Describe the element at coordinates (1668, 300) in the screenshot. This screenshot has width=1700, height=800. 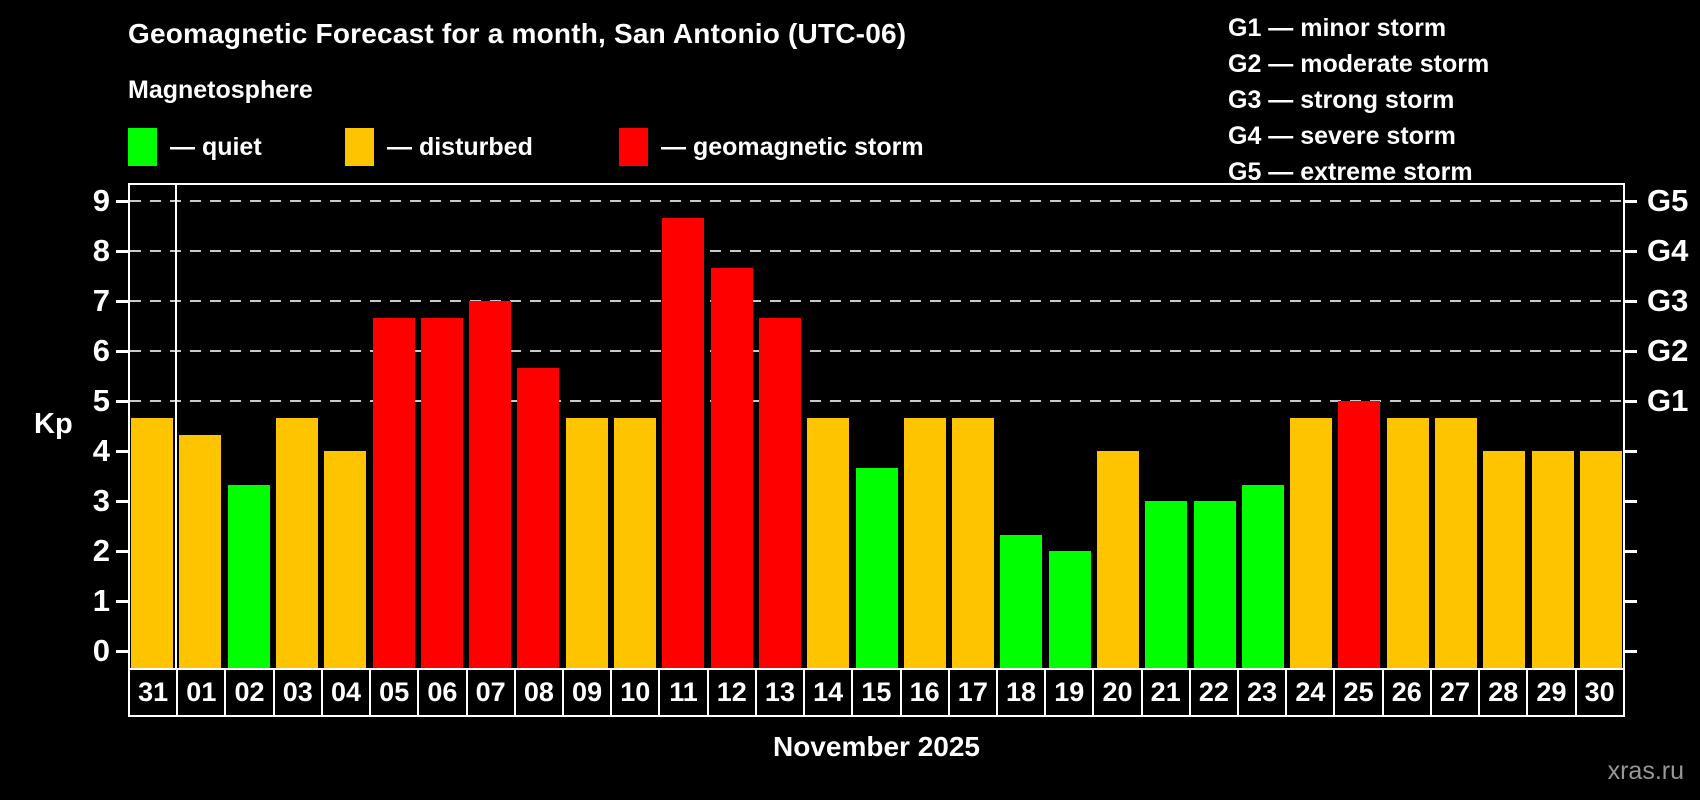
I see `g-scale-label-G3: G3` at that location.